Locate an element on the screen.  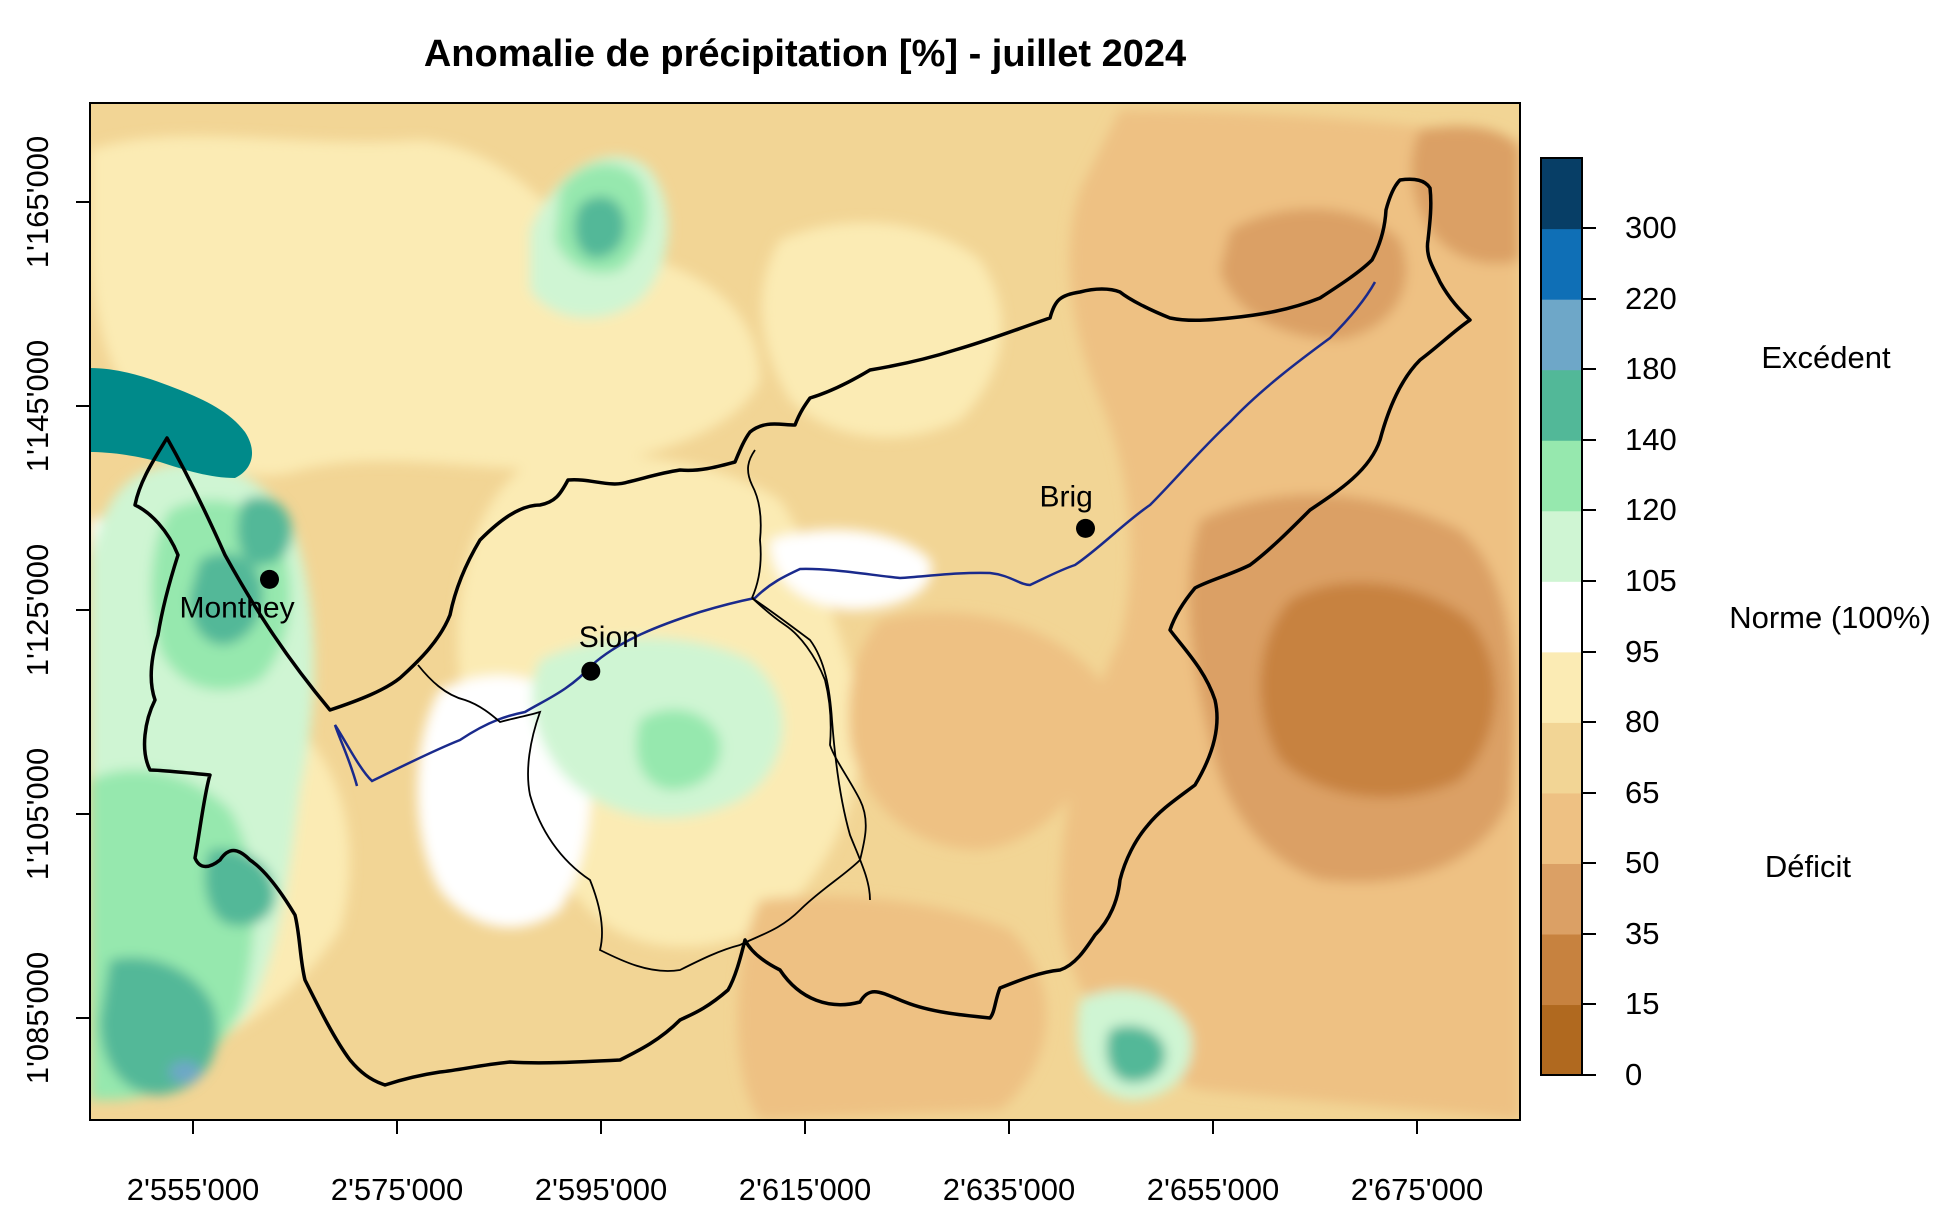
y-tick-label: 1'165'000 is located at coordinates (37, 202).